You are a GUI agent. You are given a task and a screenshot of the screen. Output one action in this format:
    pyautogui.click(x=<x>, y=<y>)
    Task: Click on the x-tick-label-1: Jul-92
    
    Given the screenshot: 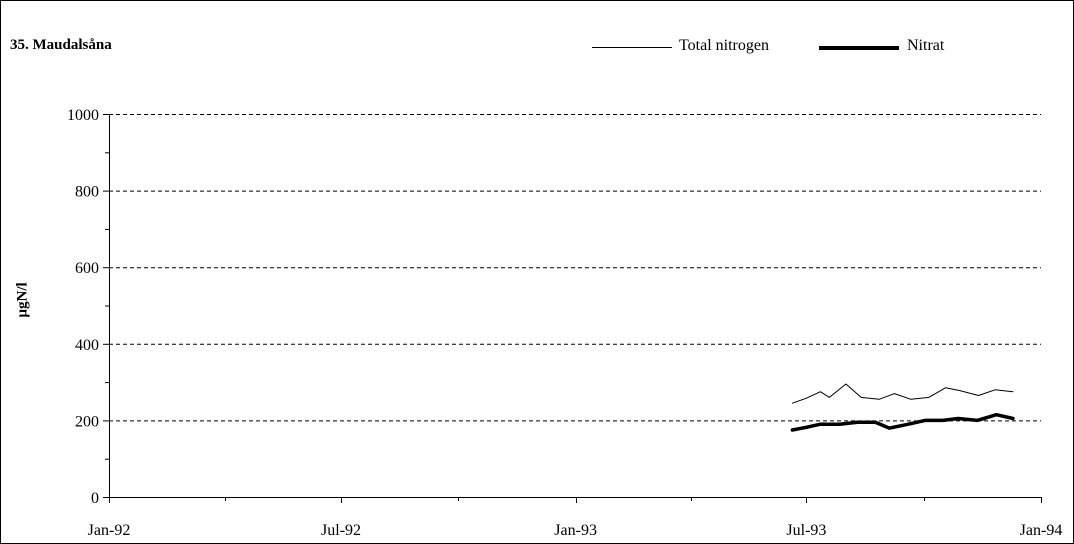 What is the action you would take?
    pyautogui.click(x=341, y=530)
    